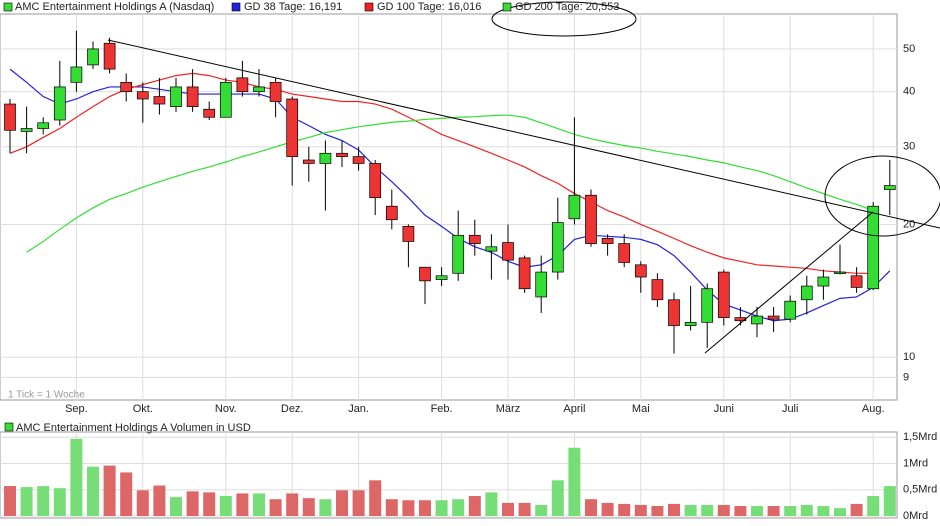 This screenshot has width=940, height=526. What do you see at coordinates (909, 49) in the screenshot?
I see `y-tick-label: 50` at bounding box center [909, 49].